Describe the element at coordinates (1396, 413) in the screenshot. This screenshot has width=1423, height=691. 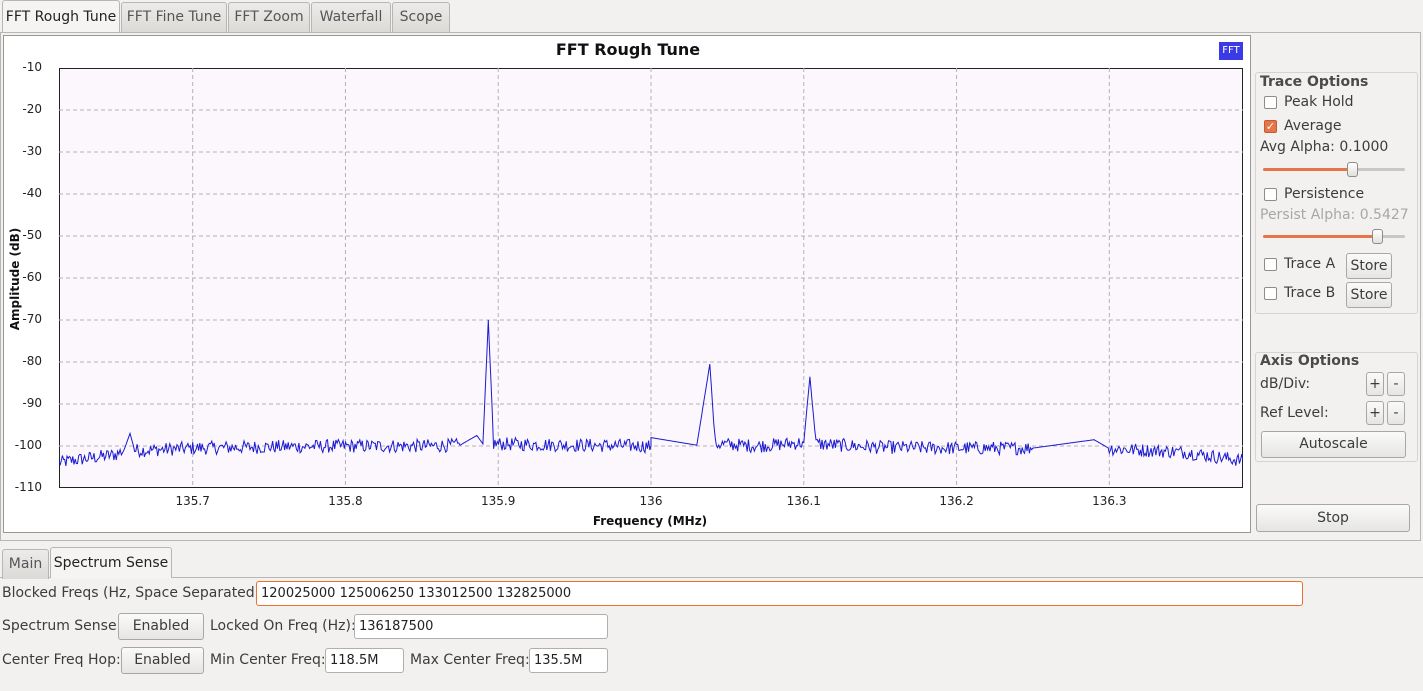
I see `ref-level-minus-button: -` at that location.